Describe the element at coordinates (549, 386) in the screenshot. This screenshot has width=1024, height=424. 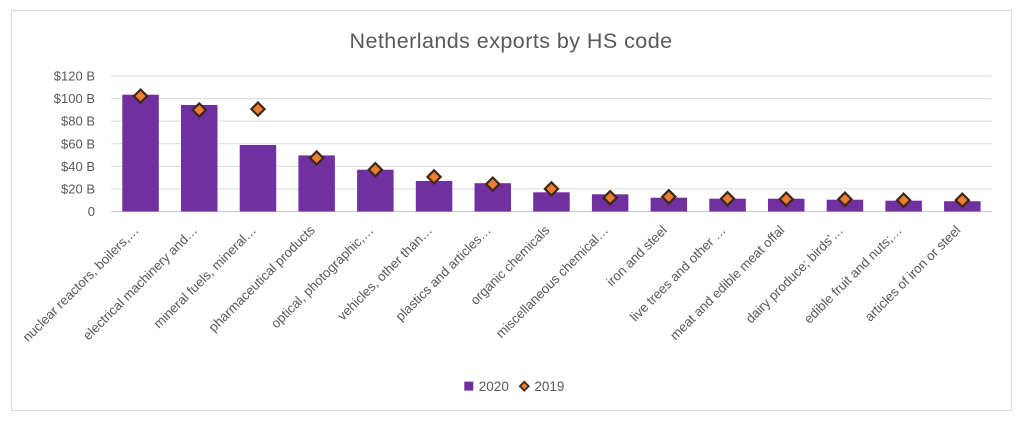
I see `svg-text: 2019` at that location.